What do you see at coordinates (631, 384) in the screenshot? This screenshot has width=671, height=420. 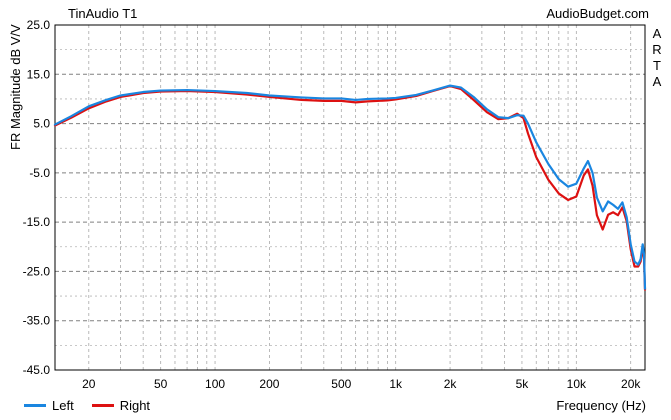 I see `x-tick-label: 20k` at bounding box center [631, 384].